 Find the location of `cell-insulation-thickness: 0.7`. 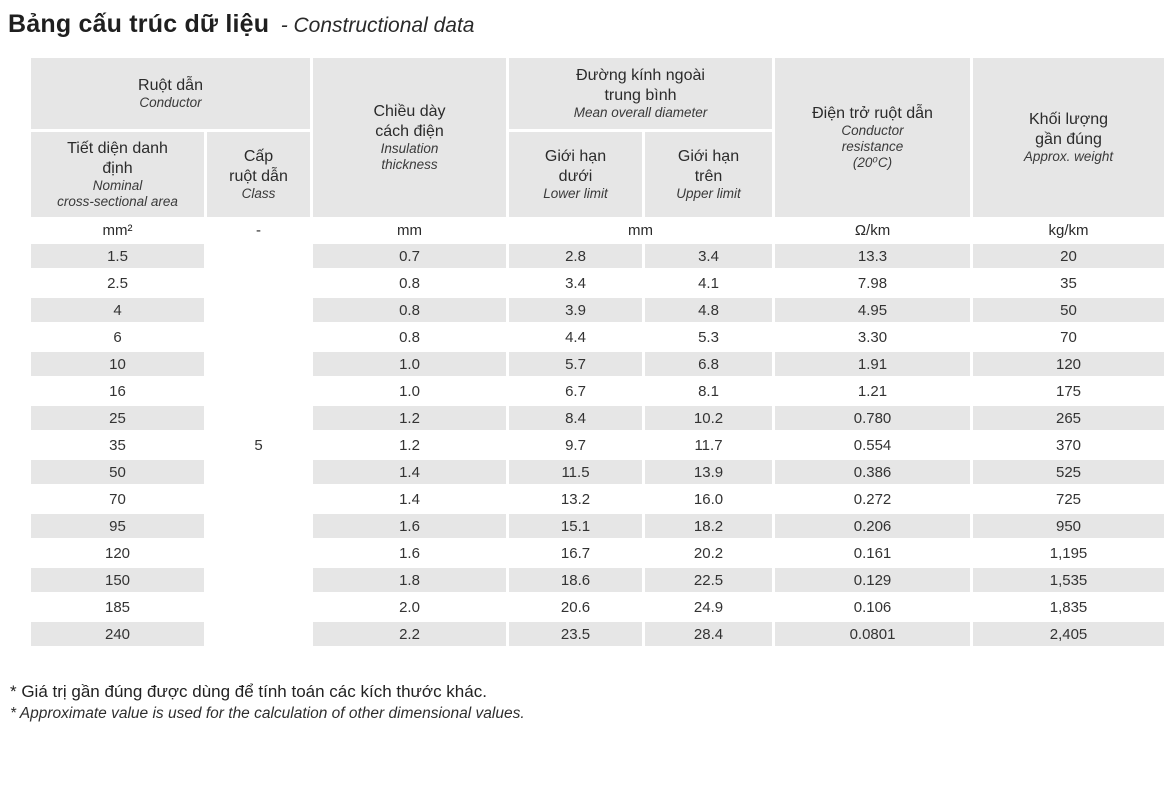

cell-insulation-thickness: 0.7 is located at coordinates (409, 256).